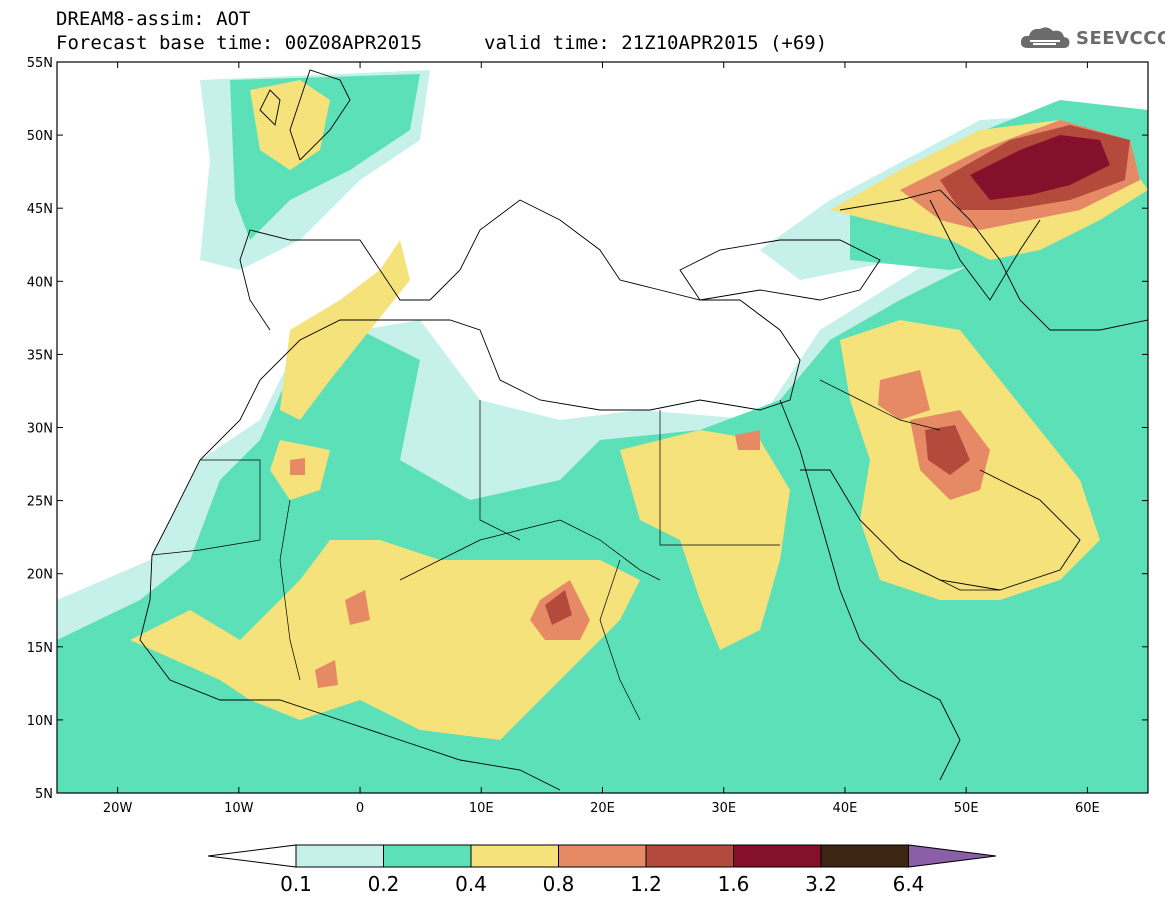 This screenshot has width=1165, height=905. What do you see at coordinates (44, 794) in the screenshot?
I see `lat-tick-label: 5N` at bounding box center [44, 794].